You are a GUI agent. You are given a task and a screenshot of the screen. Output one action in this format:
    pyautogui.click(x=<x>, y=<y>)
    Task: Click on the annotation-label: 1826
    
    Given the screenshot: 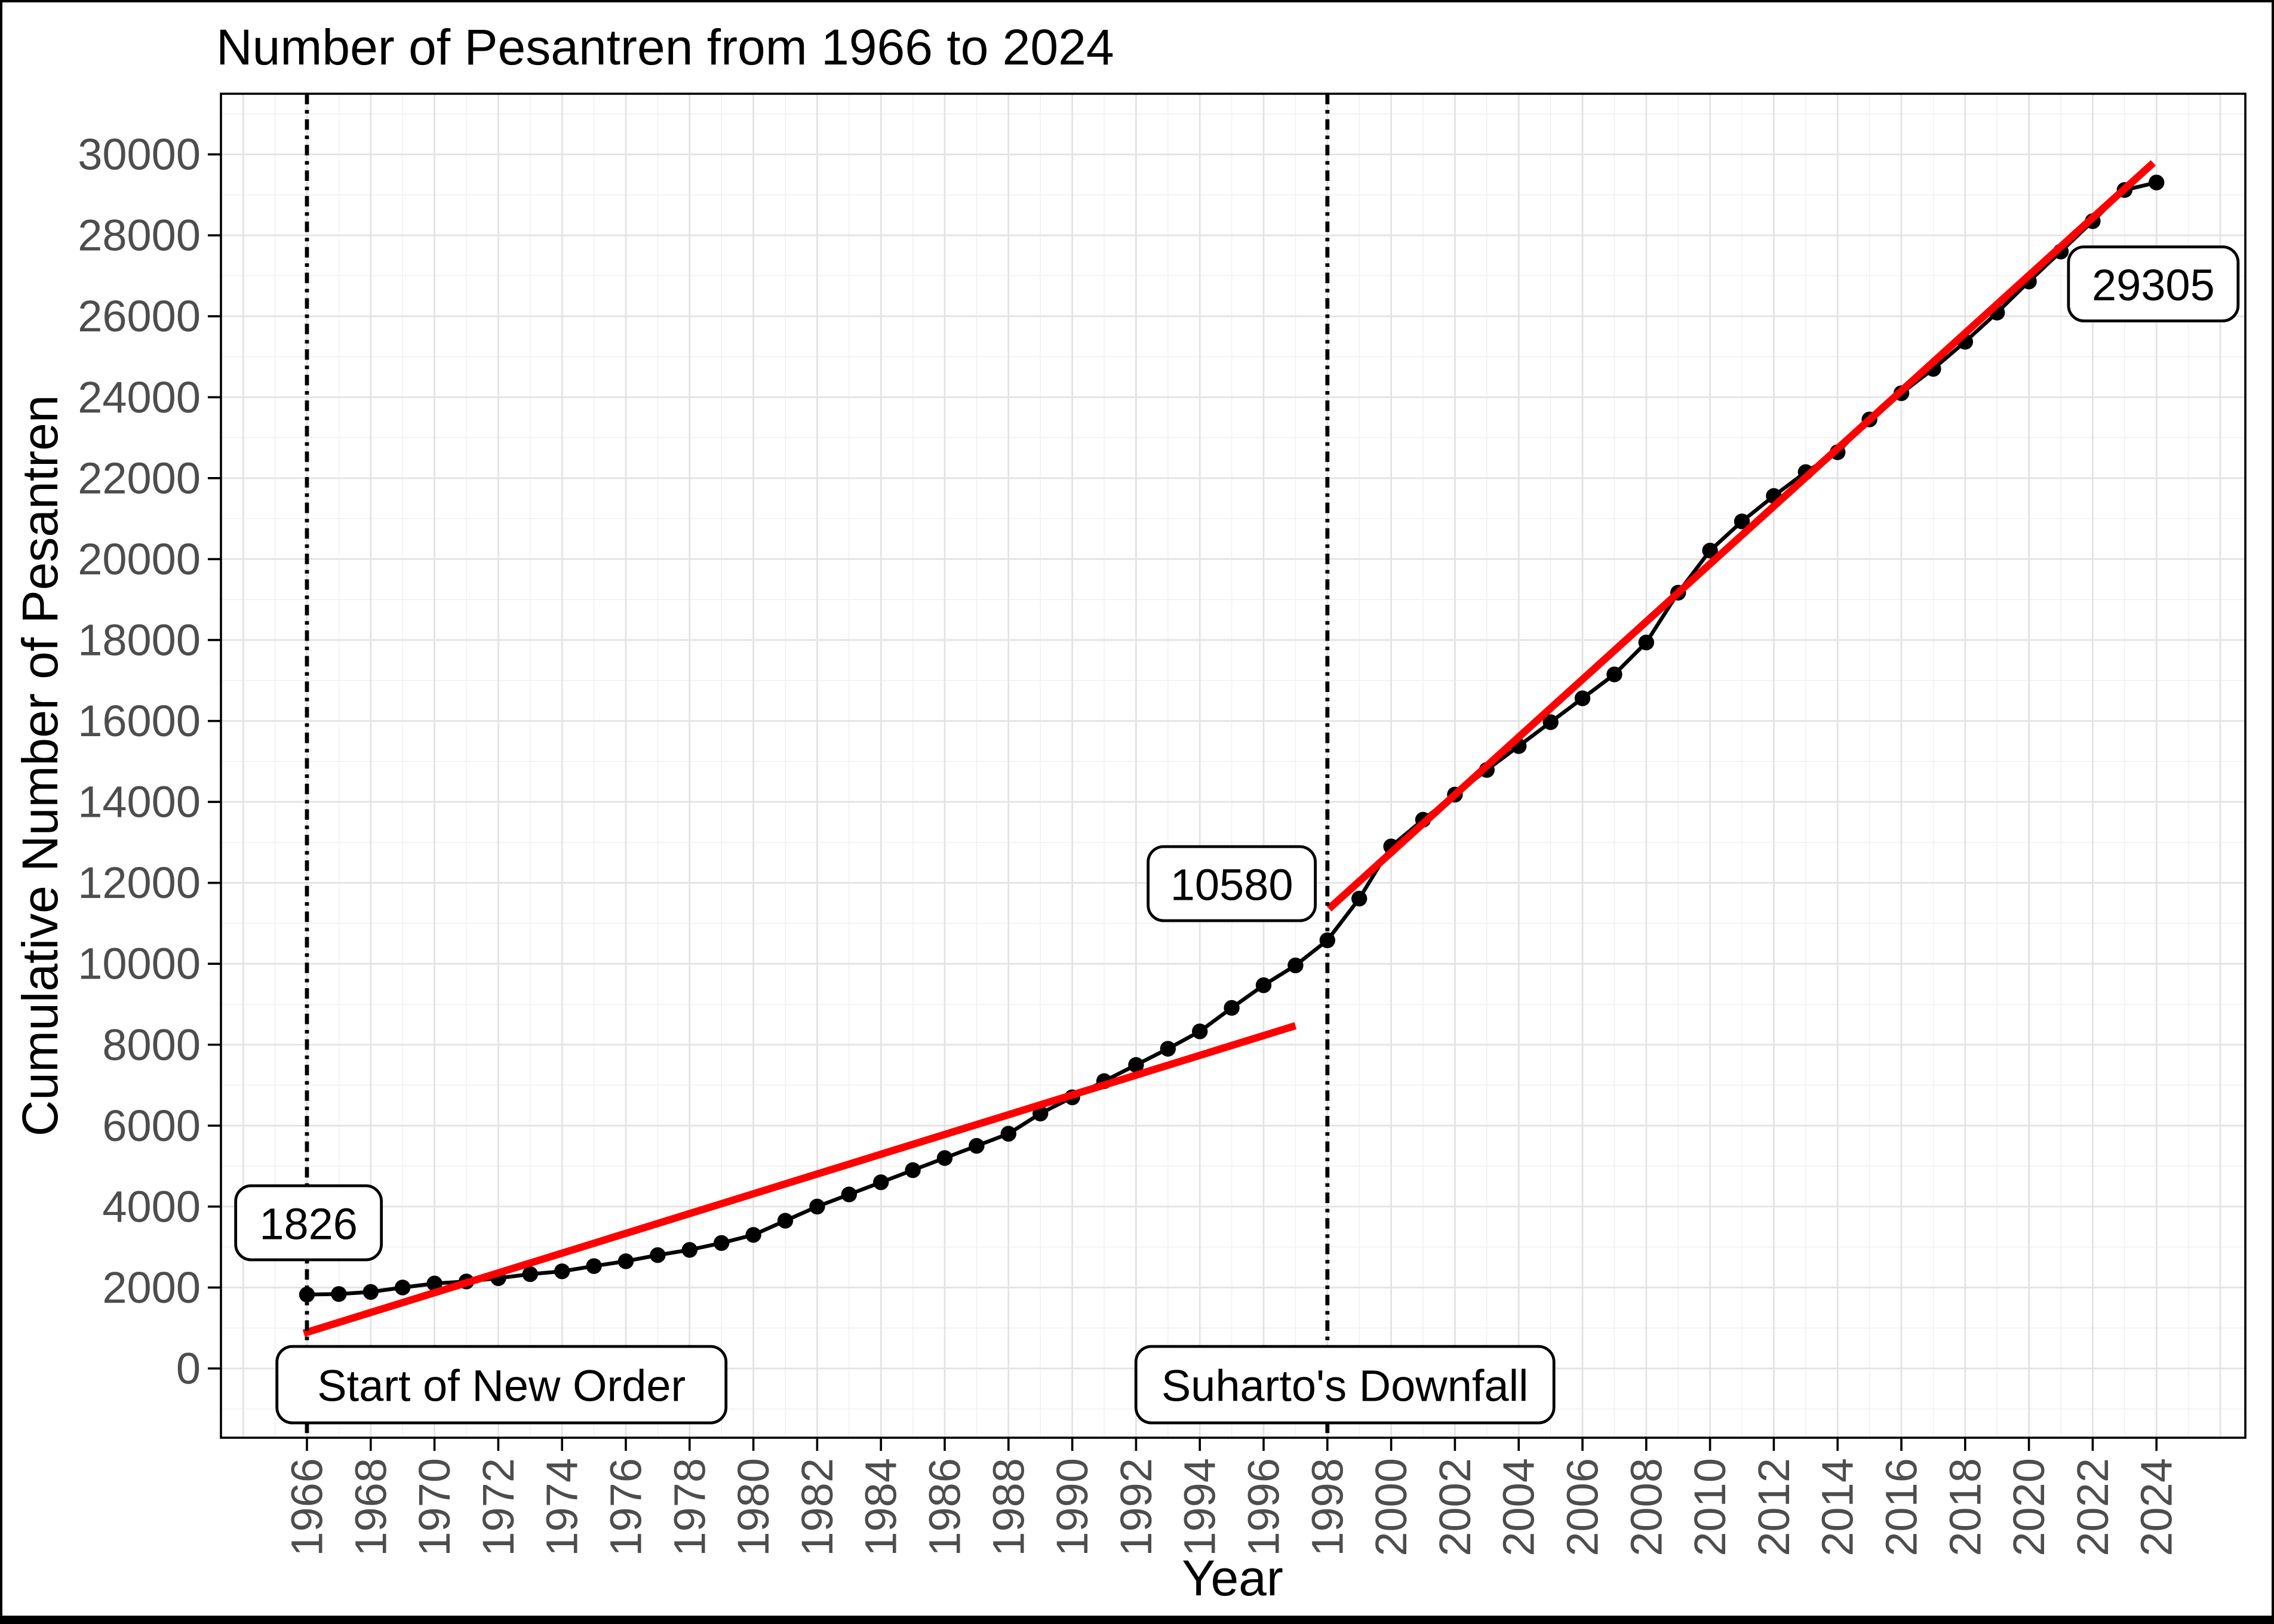 What is the action you would take?
    pyautogui.click(x=309, y=1223)
    